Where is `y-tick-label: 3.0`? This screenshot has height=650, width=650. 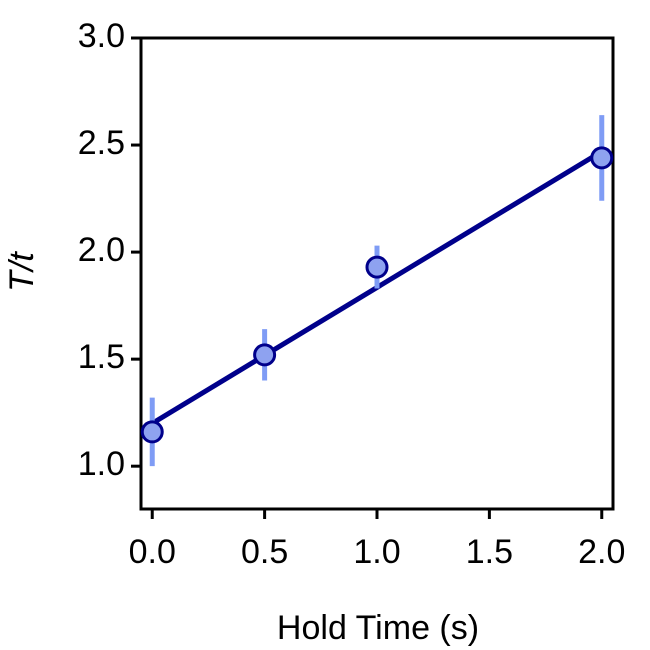 y-tick-label: 3.0 is located at coordinates (101, 36).